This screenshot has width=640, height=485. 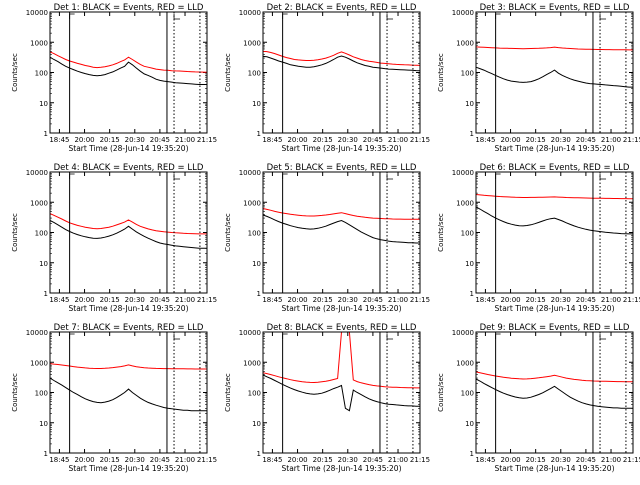 I want to click on panel-title: Det 7: BLACK = Events, RED = LLD, so click(x=129, y=328).